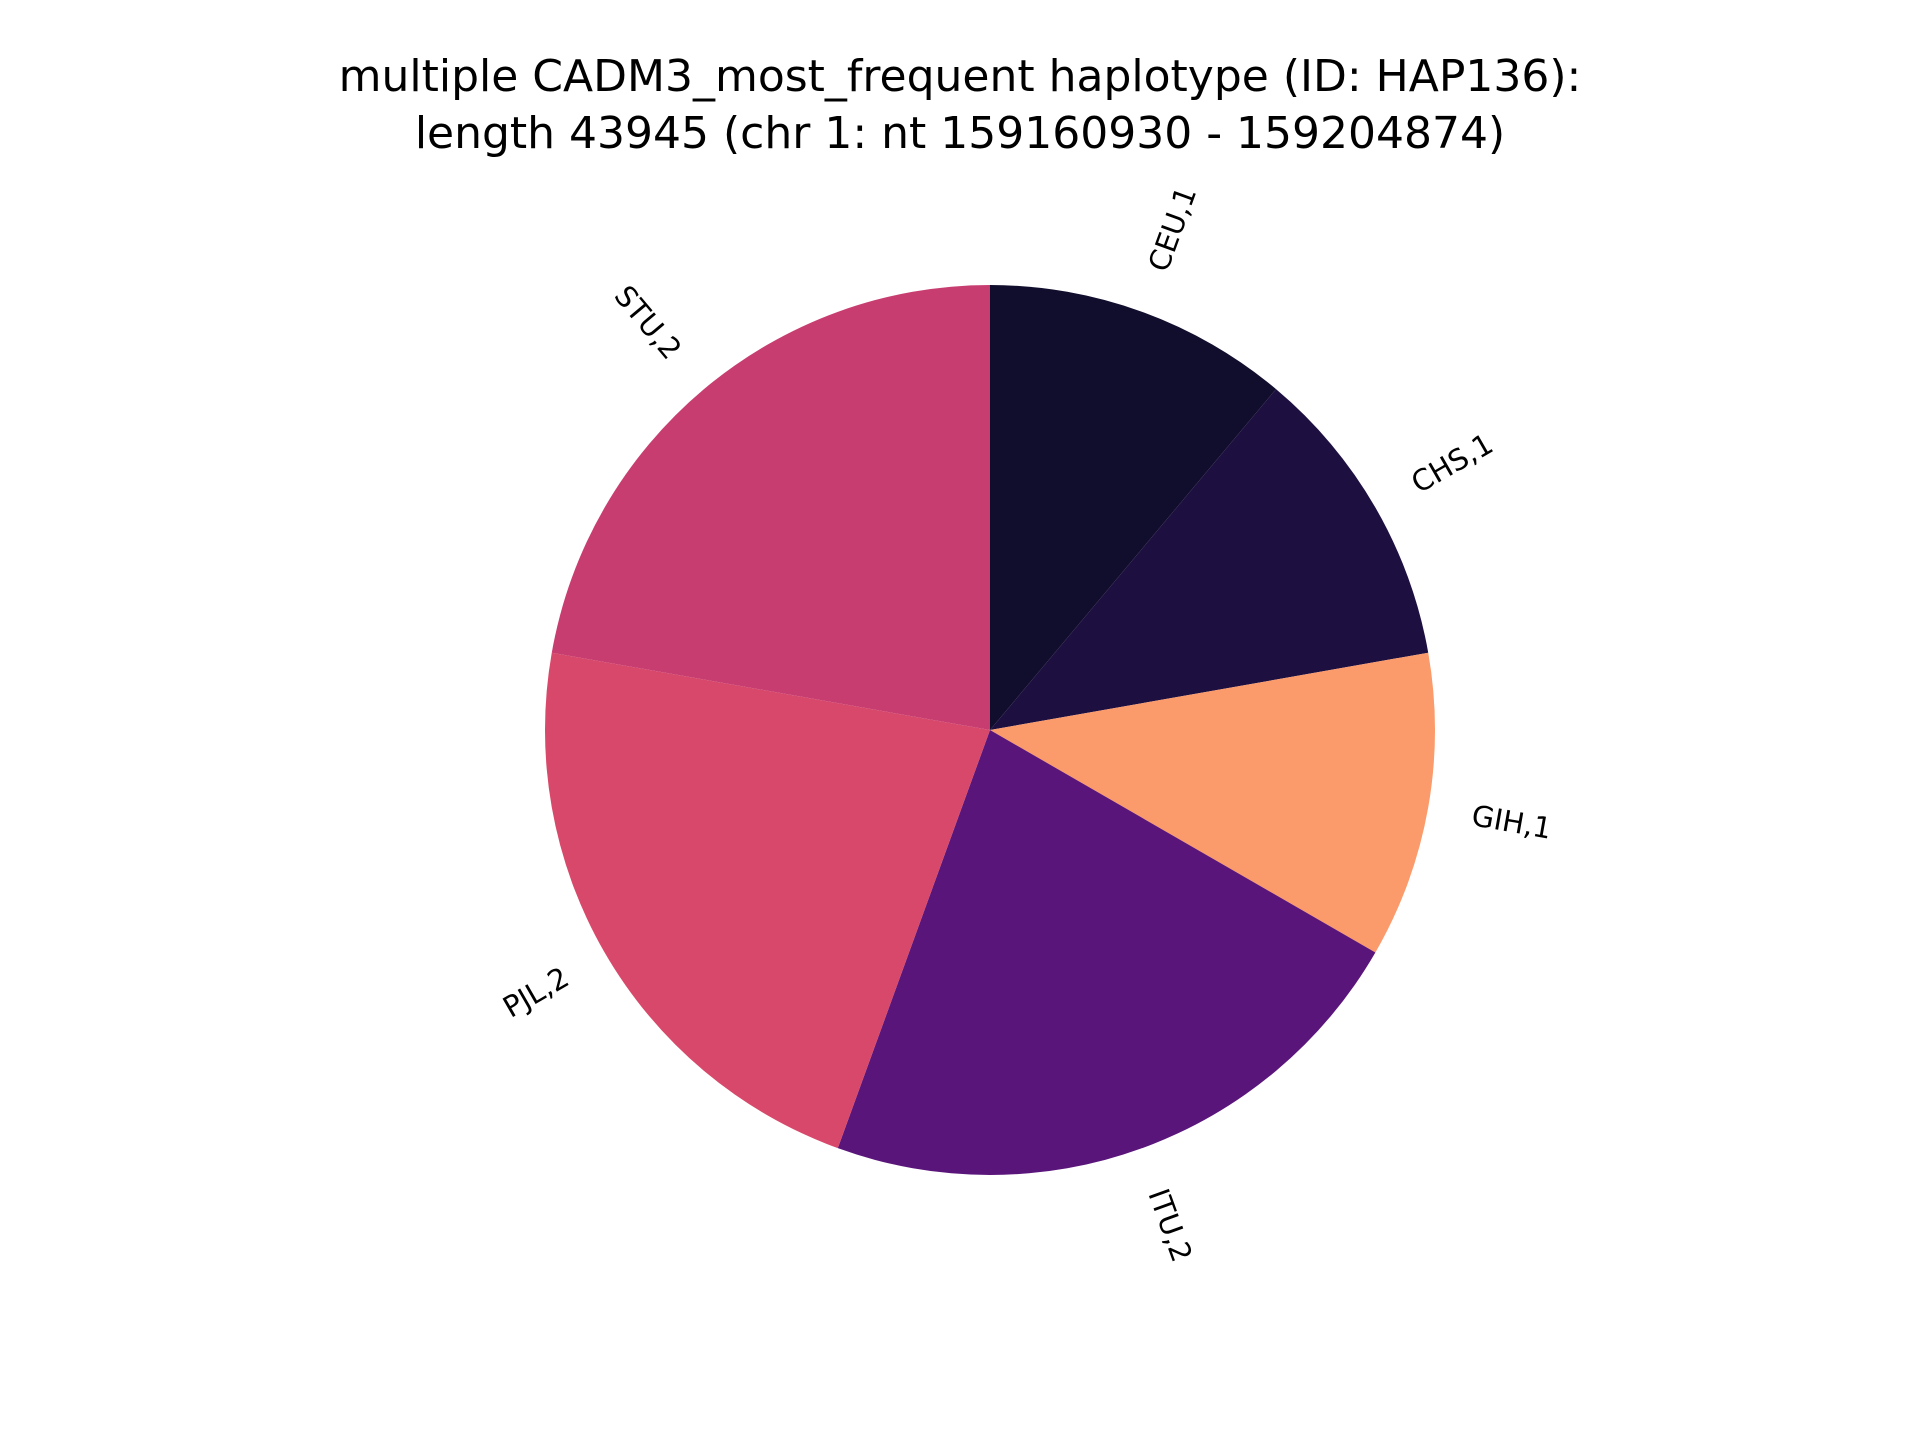 Image resolution: width=1920 pixels, height=1440 pixels. I want to click on pie-slice-chs, so click(1209, 559).